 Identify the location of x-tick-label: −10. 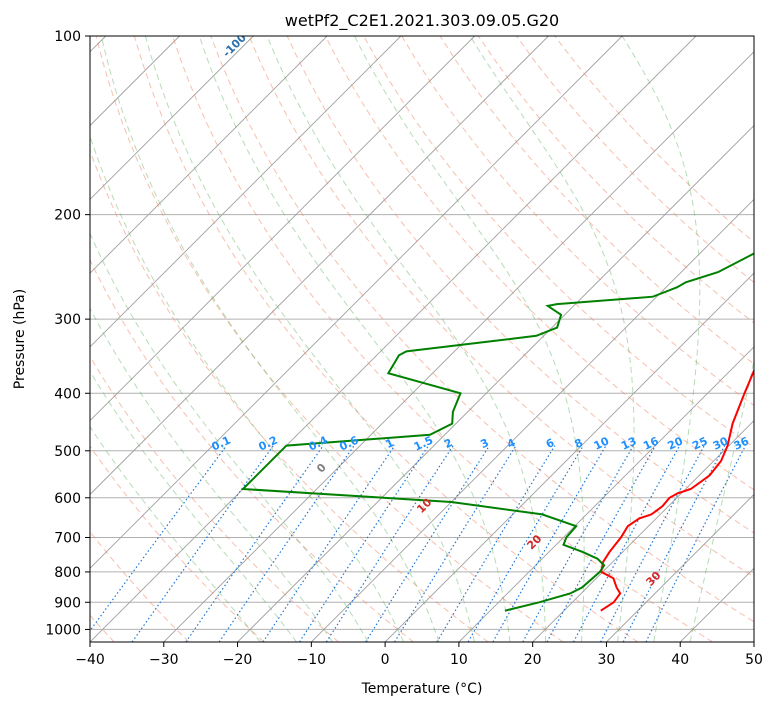
(312, 660).